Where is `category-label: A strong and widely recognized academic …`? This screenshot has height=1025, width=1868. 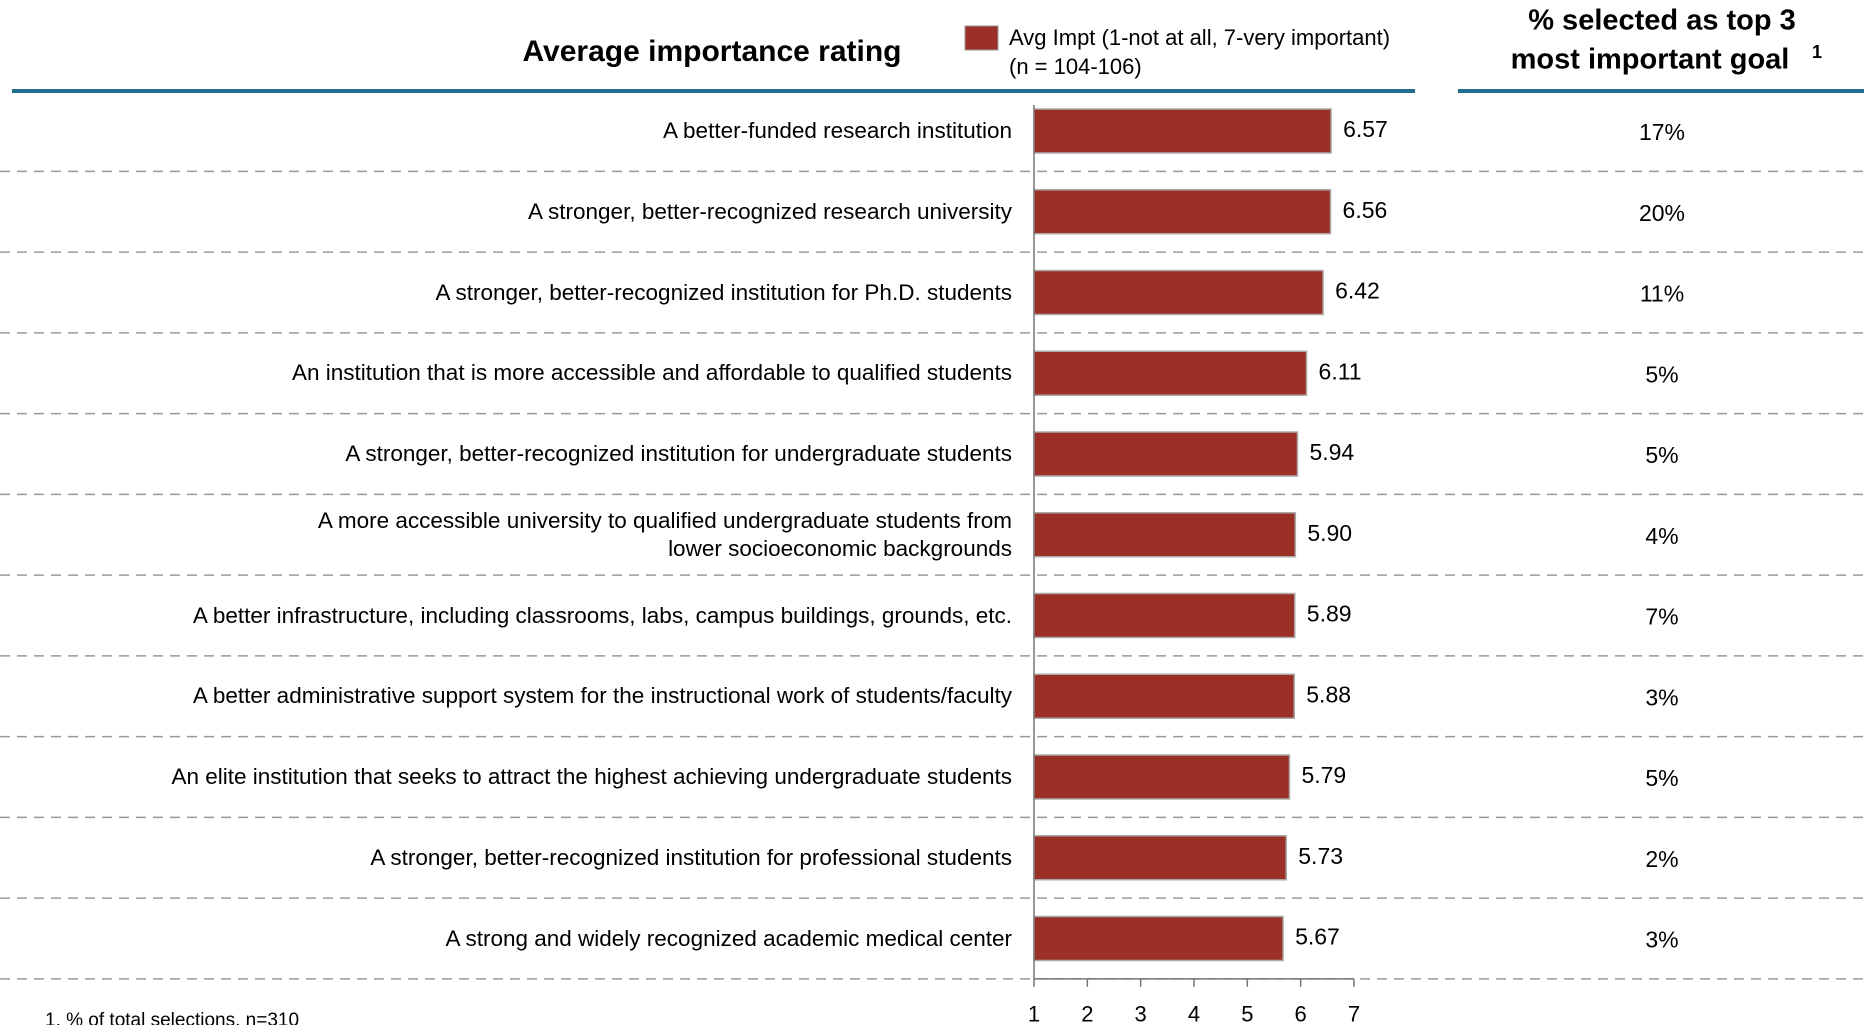 category-label: A strong and widely recognized academic … is located at coordinates (728, 938).